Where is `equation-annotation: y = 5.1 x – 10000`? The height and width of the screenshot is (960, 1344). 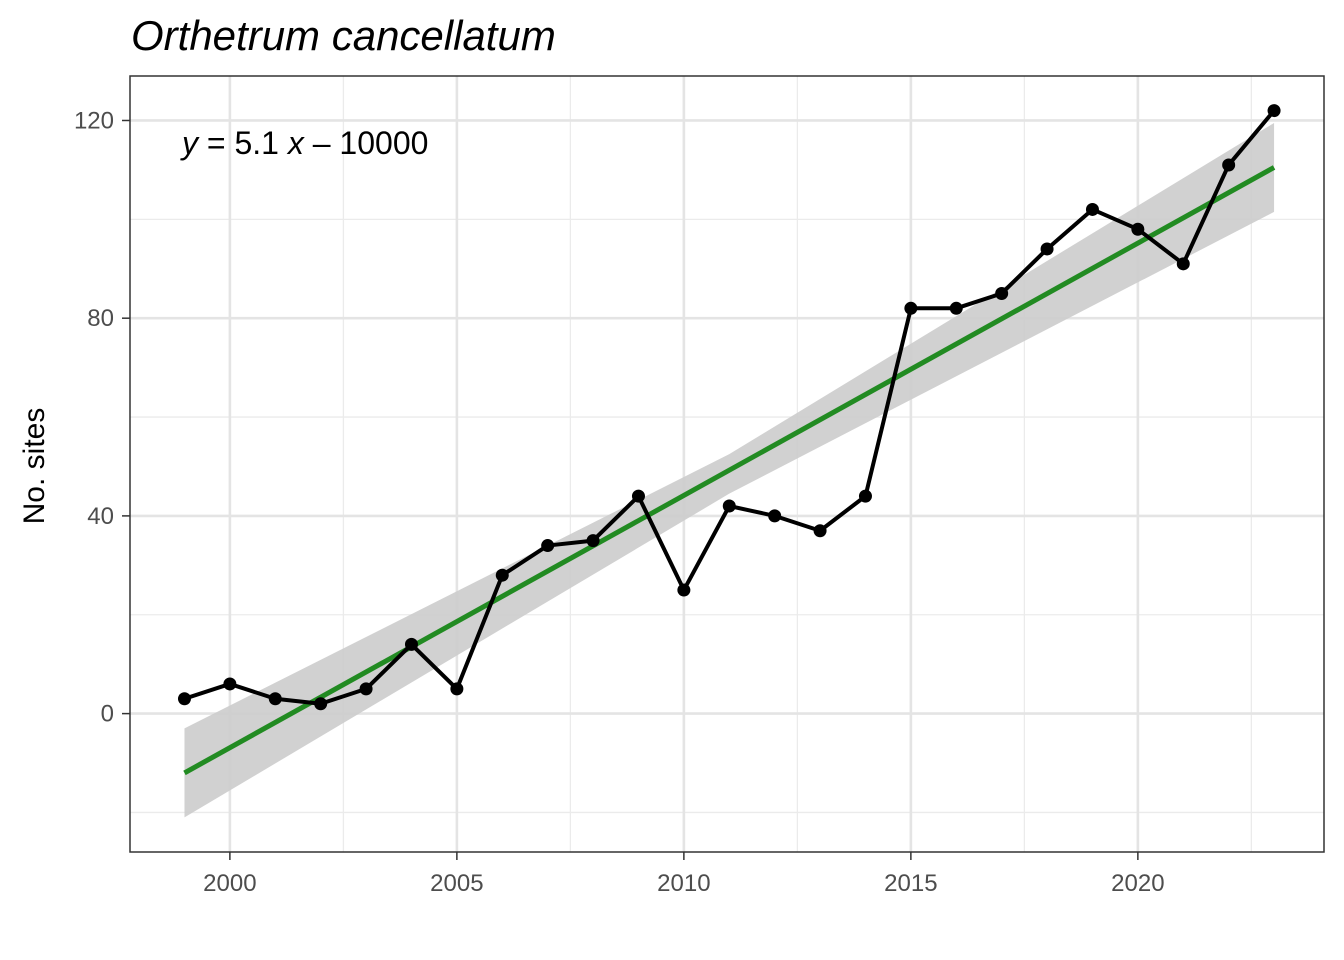
equation-annotation: y = 5.1 x – 10000 is located at coordinates (304, 143).